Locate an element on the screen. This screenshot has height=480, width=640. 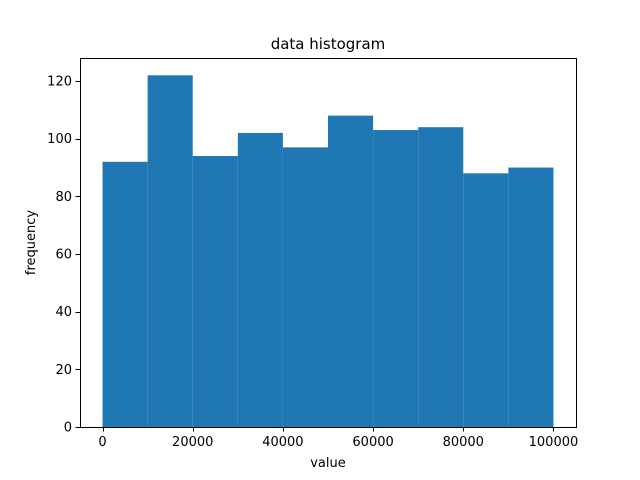
x-tick-label: 40000 is located at coordinates (282, 442).